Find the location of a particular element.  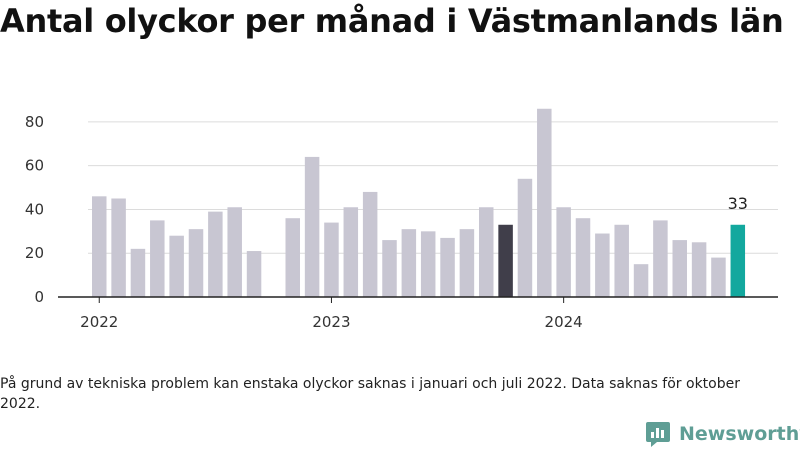

data-labels: 33 is located at coordinates (738, 203).